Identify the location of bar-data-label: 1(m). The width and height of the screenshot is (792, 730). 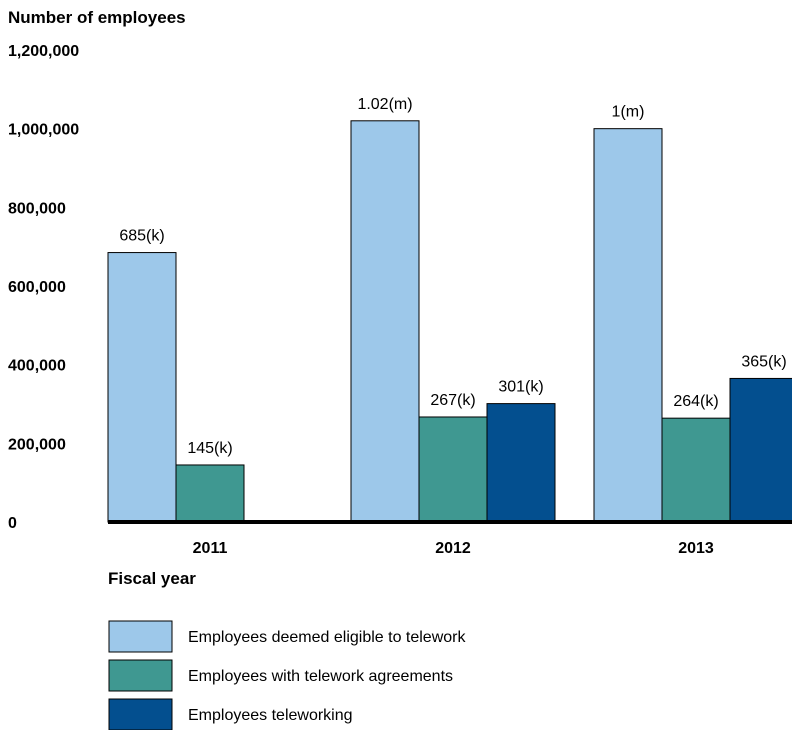
(628, 112).